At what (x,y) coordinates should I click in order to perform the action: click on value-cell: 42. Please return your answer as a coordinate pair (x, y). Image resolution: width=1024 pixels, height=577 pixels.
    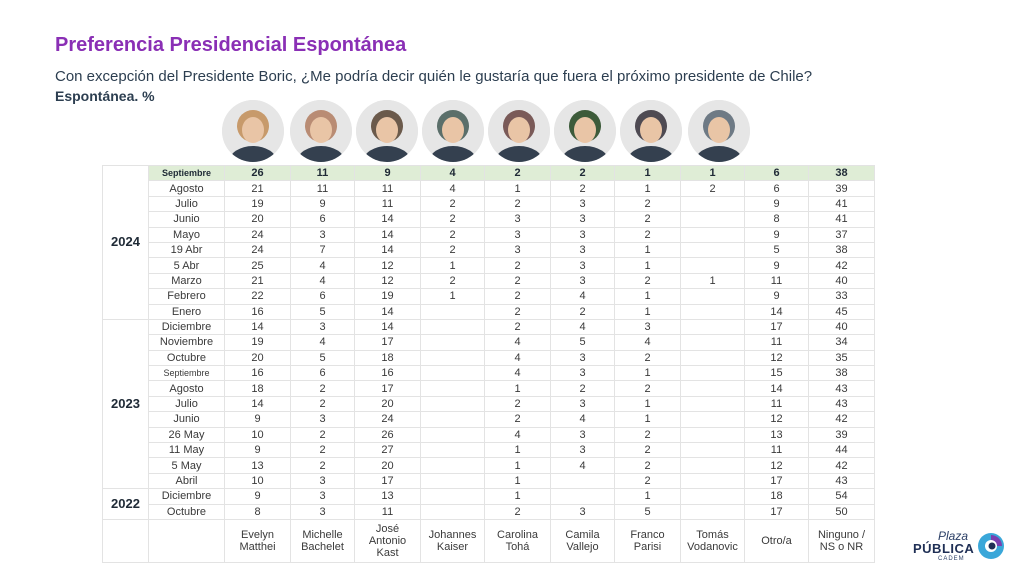
    Looking at the image, I should click on (841, 465).